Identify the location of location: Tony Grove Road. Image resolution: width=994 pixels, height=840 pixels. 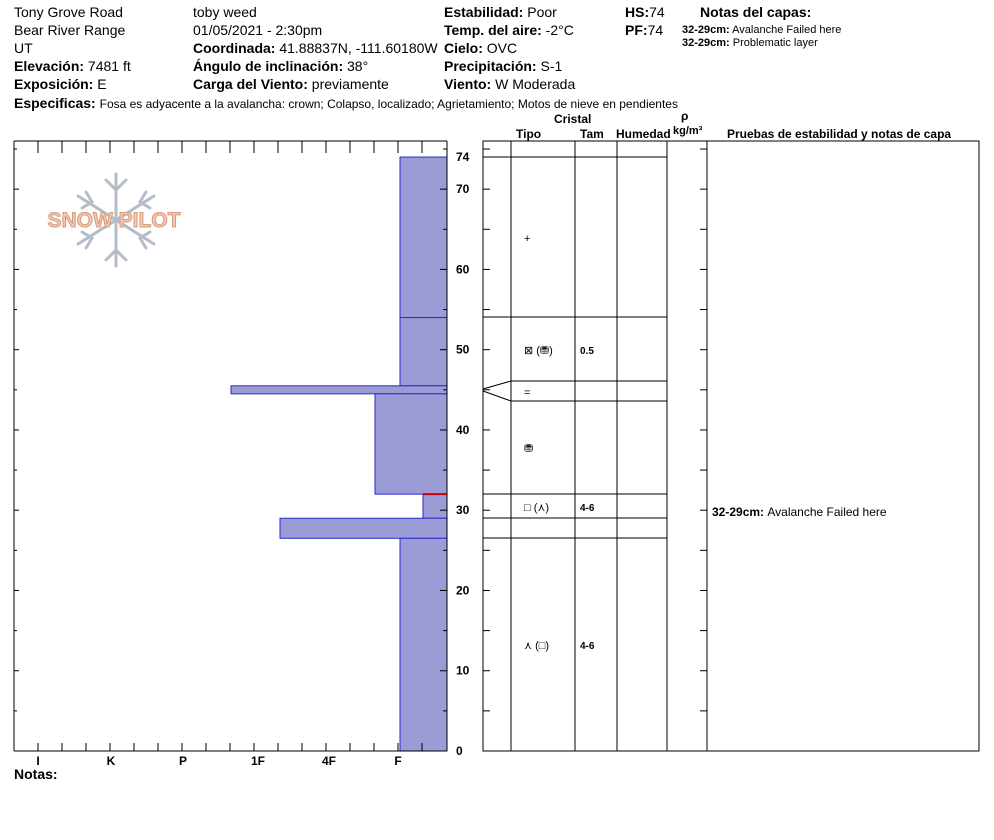
(68, 12).